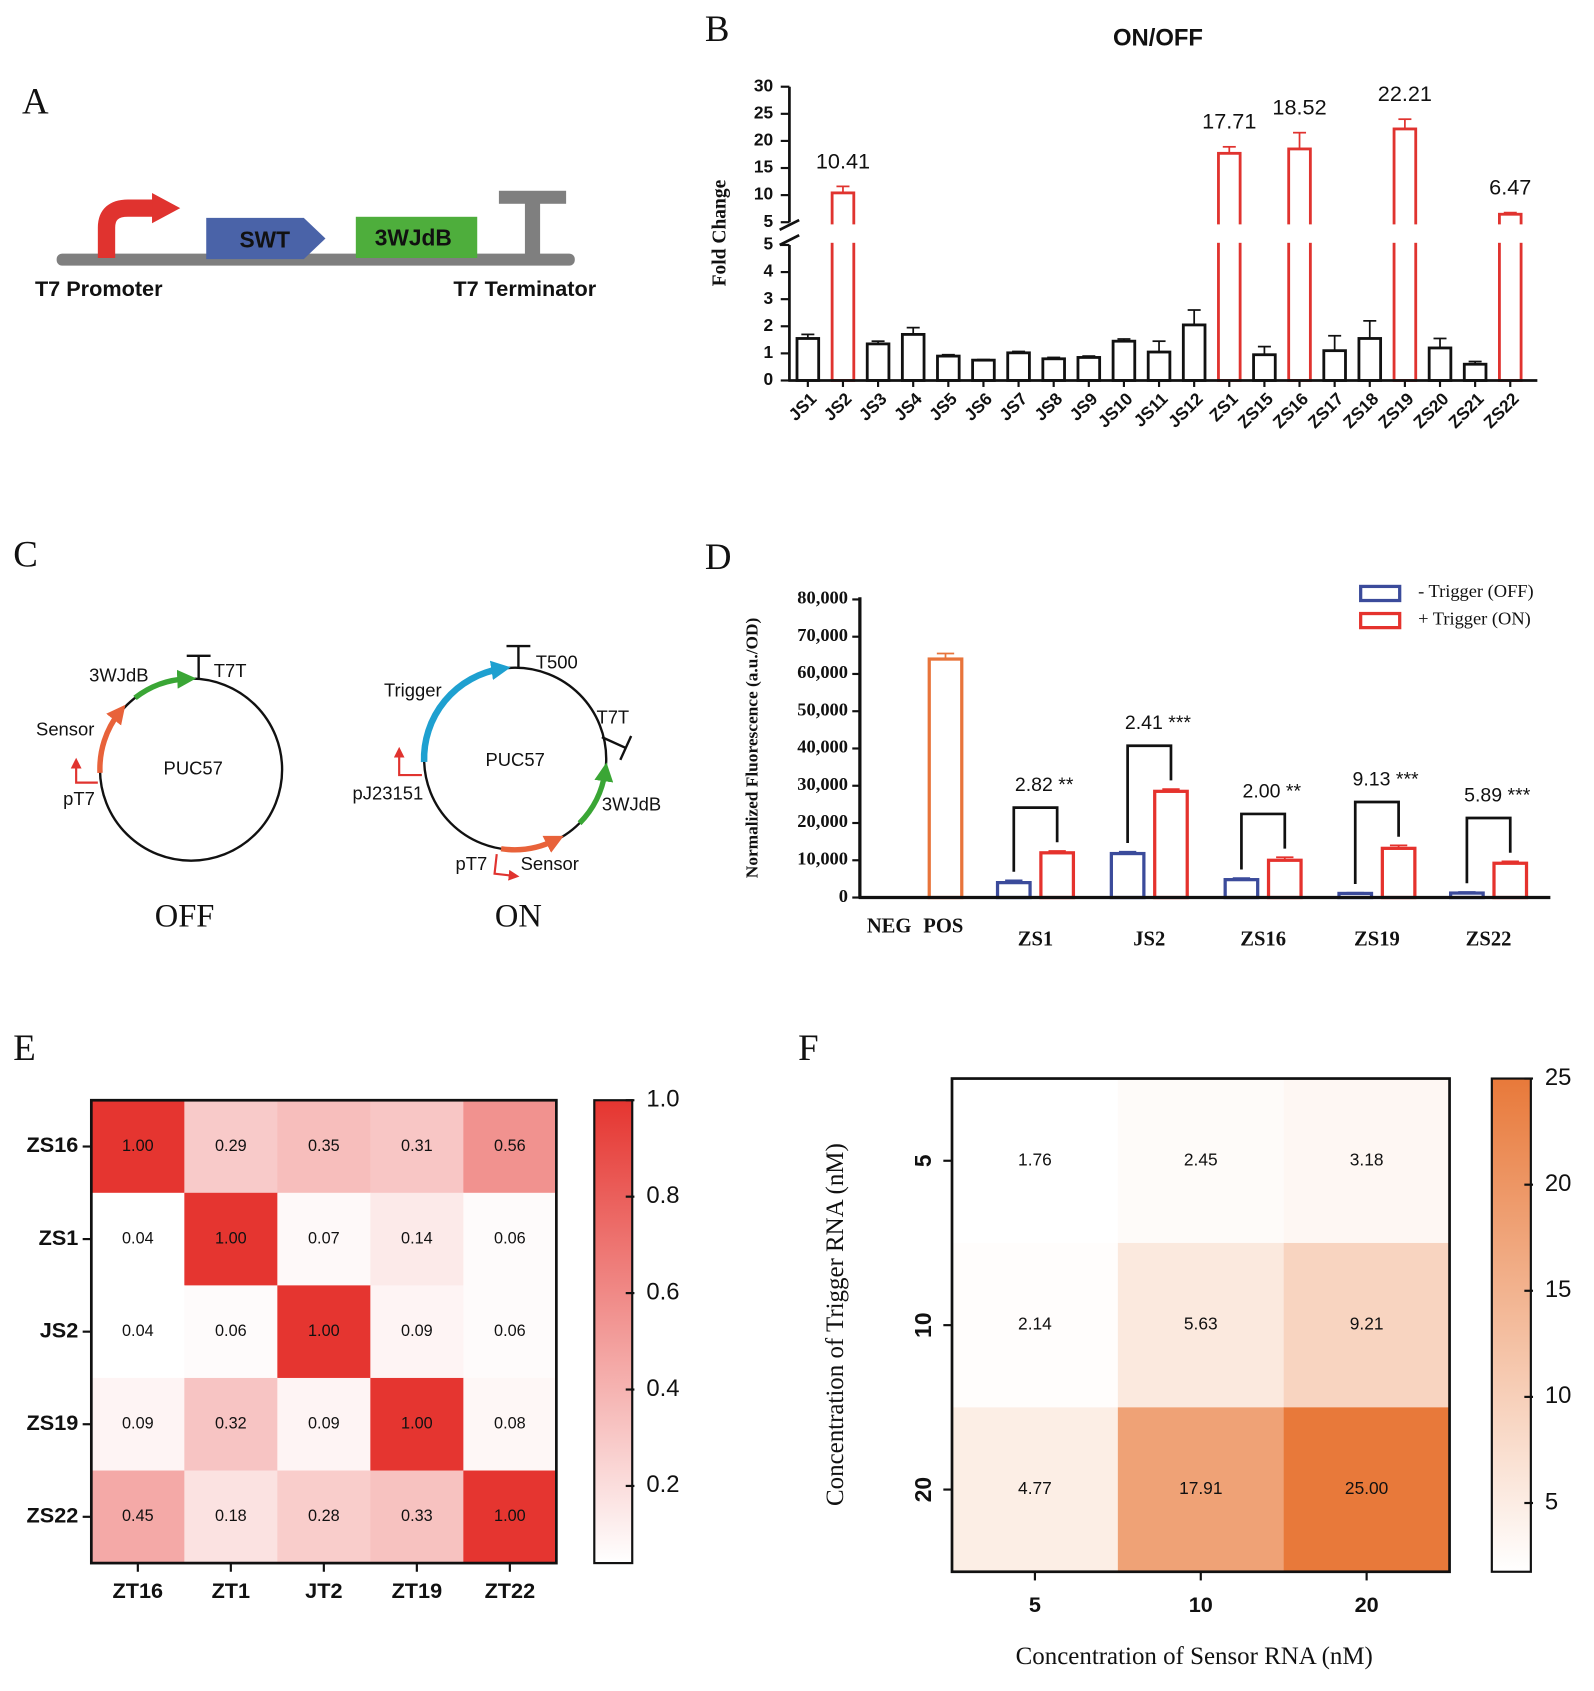  Describe the element at coordinates (1511, 1325) in the screenshot. I see `colorbar` at that location.